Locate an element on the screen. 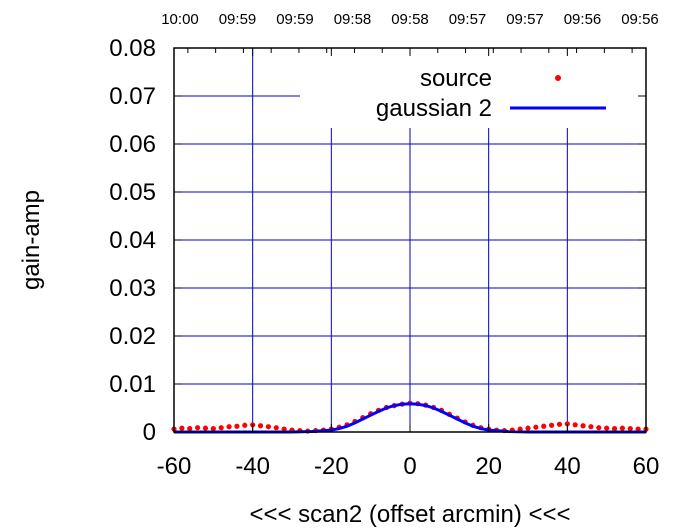 The height and width of the screenshot is (529, 682). x-tick-label: 20 is located at coordinates (488, 466).